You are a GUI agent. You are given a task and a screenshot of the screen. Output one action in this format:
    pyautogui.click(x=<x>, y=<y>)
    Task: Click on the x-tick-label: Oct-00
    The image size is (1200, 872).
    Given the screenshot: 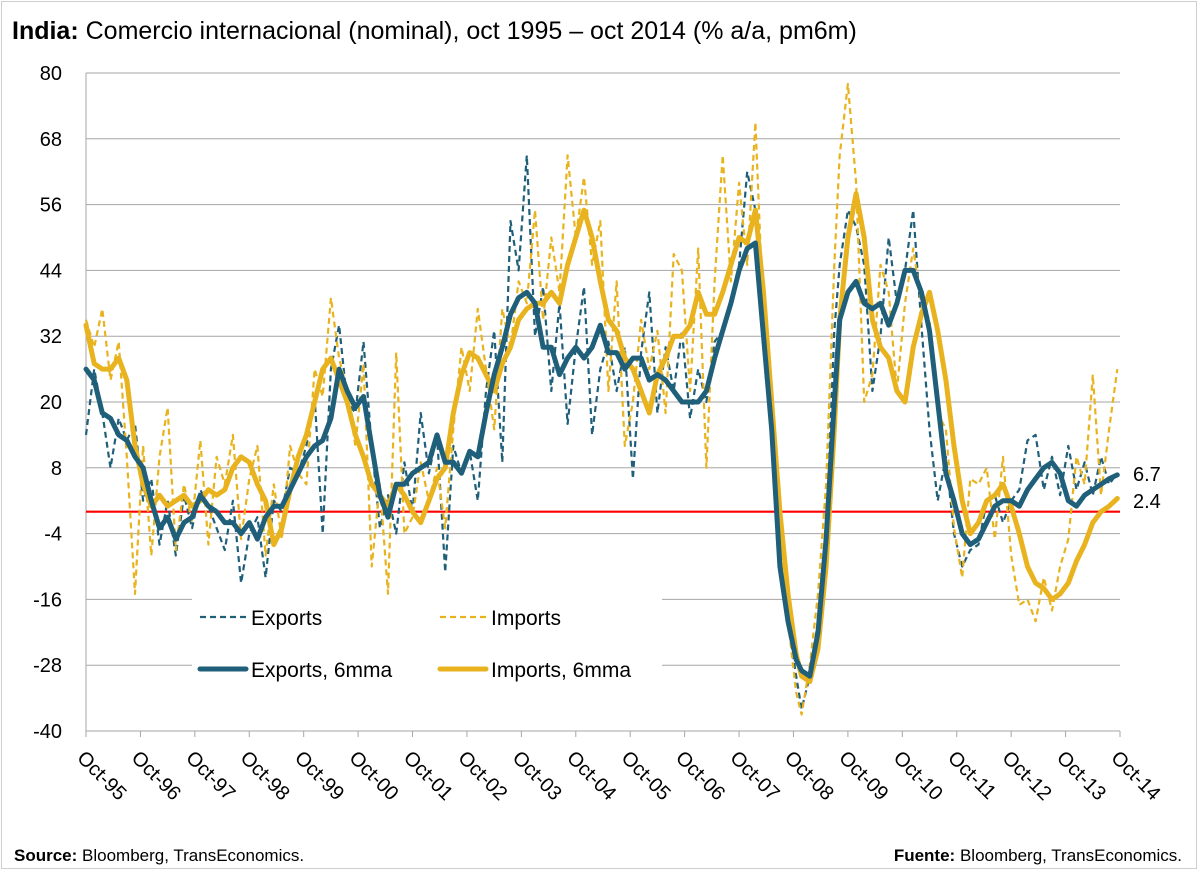 What is the action you would take?
    pyautogui.click(x=374, y=776)
    